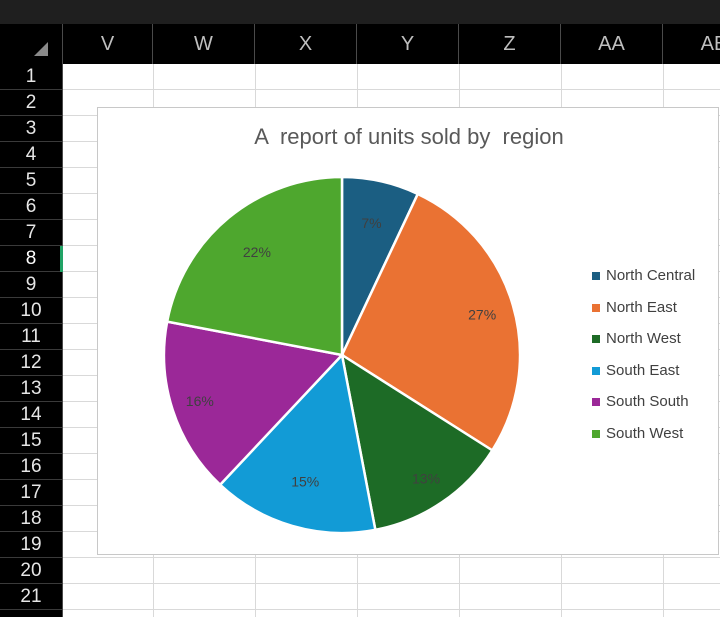 This screenshot has height=617, width=720. Describe the element at coordinates (408, 44) in the screenshot. I see `column-header-y: Y` at that location.